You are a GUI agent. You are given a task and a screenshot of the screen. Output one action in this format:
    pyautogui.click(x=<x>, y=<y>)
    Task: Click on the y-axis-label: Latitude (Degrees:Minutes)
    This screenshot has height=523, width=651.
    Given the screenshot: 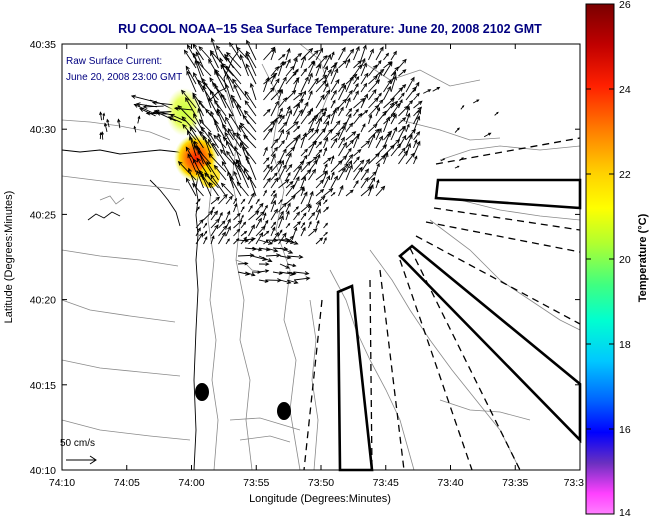 What is the action you would take?
    pyautogui.click(x=9, y=257)
    